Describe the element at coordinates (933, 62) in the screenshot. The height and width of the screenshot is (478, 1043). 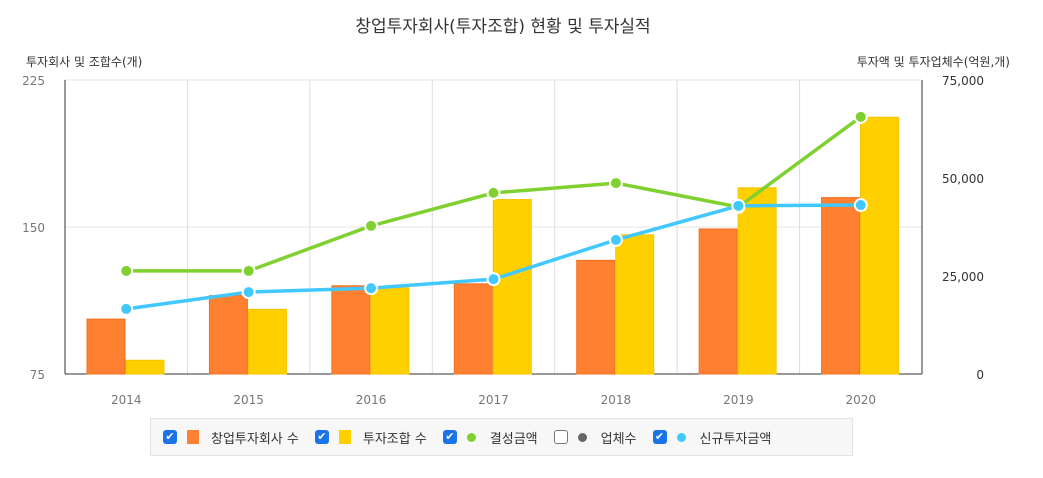
I see `right-axis-label: 투자액 및 투자업체수(억원,개)` at that location.